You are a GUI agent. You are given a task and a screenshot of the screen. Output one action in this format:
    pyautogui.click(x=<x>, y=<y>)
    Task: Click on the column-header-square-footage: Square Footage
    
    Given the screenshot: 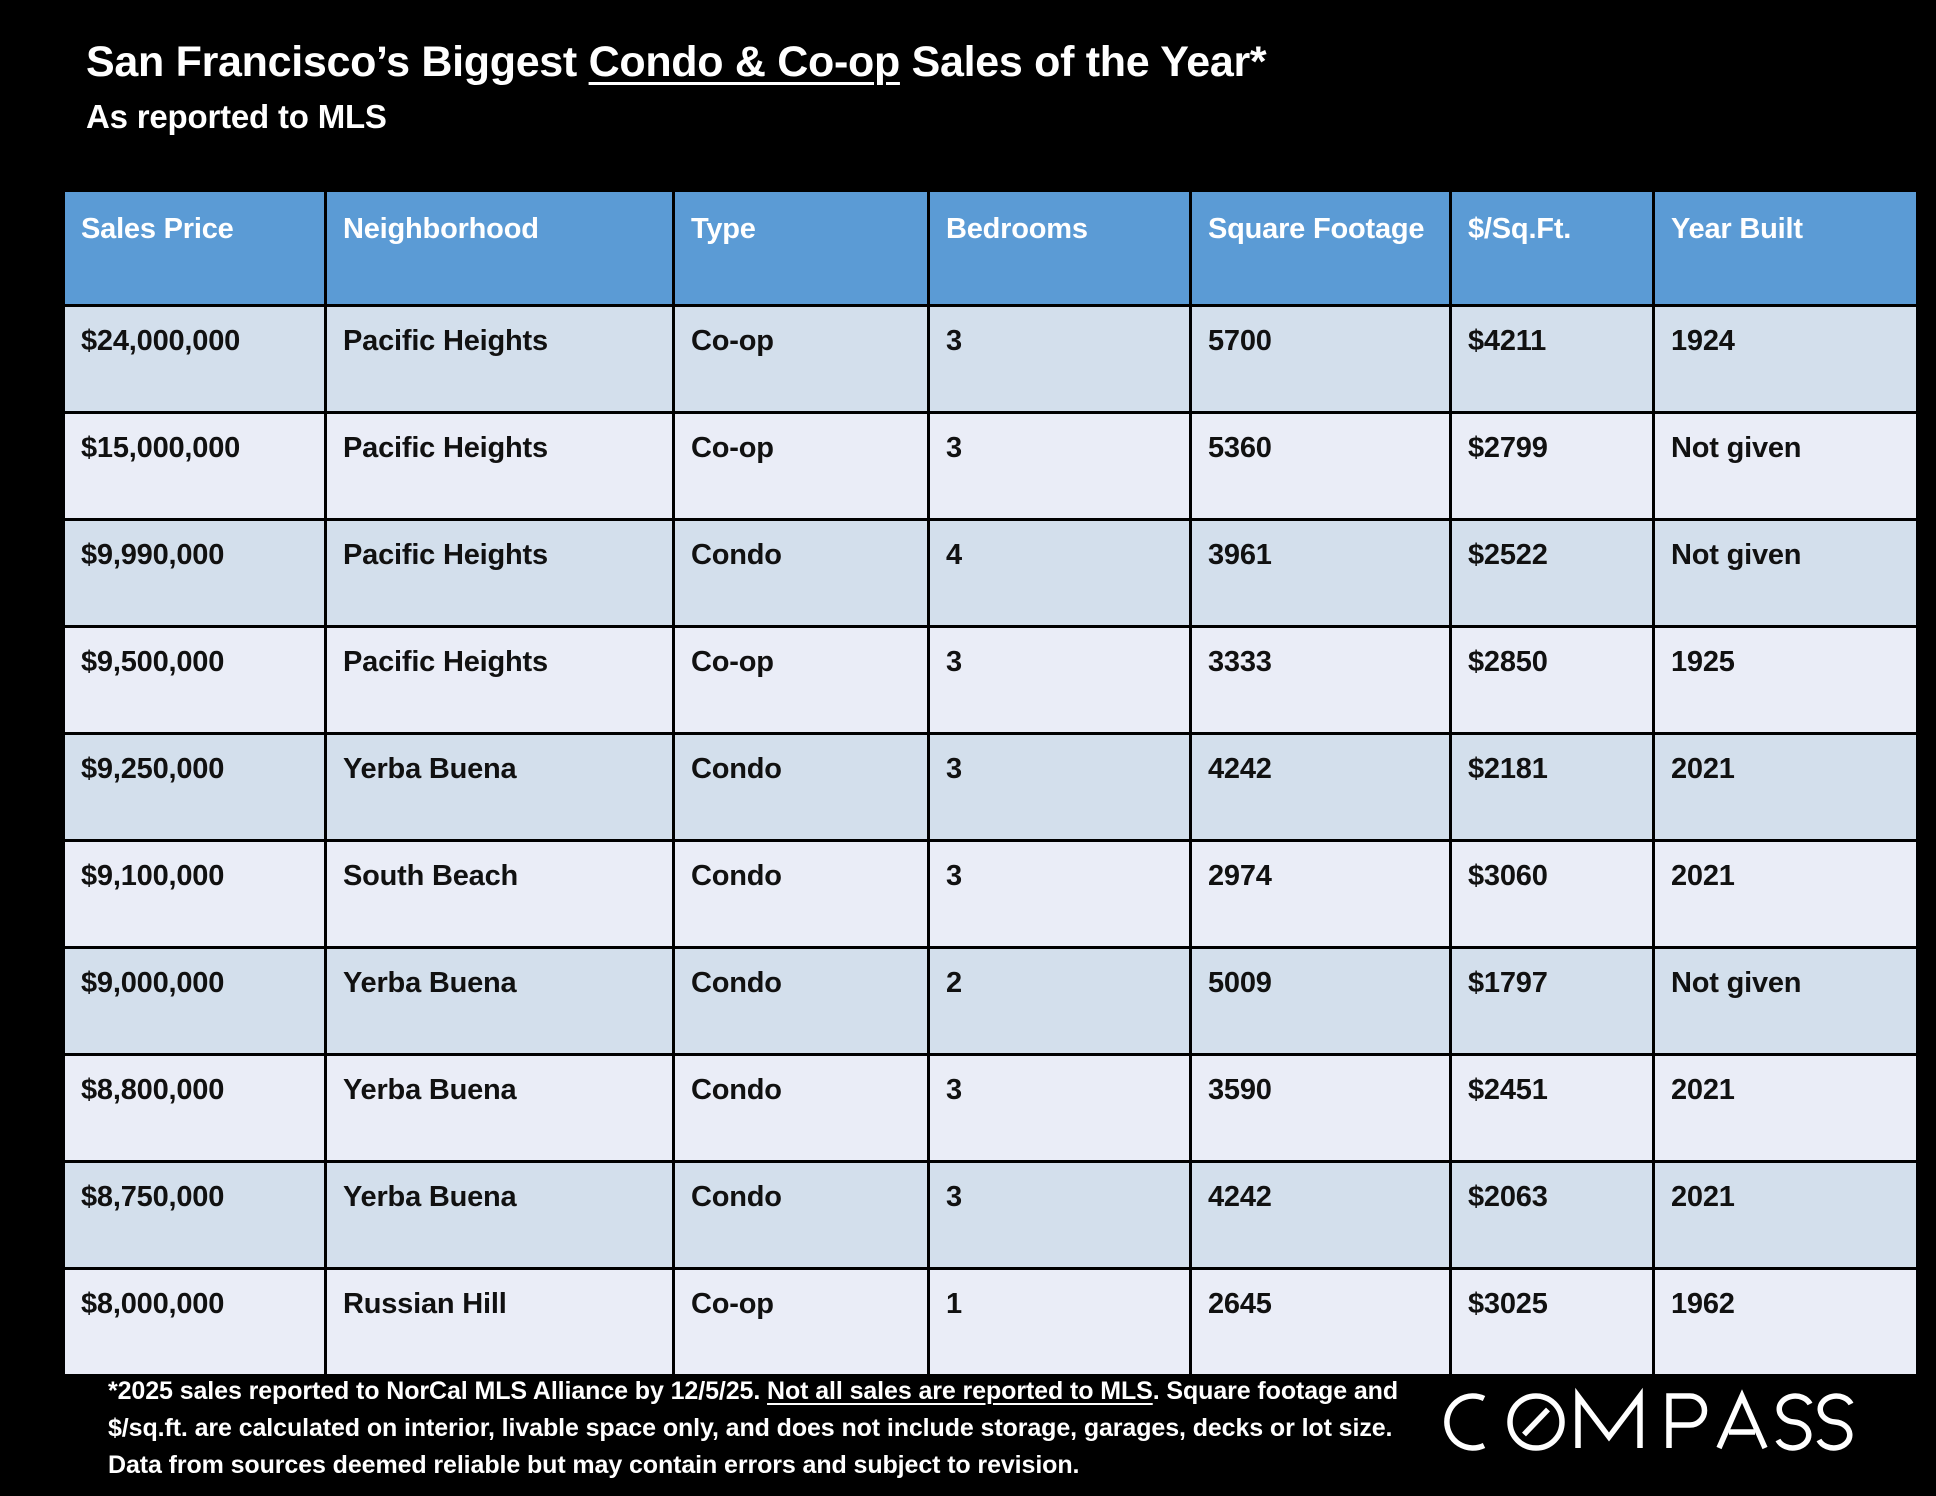 What is the action you would take?
    pyautogui.click(x=1320, y=248)
    